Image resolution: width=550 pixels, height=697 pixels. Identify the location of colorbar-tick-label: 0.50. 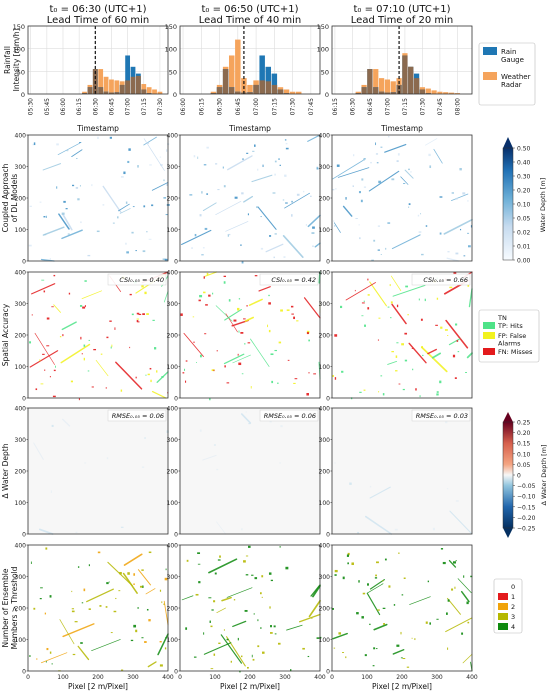
(524, 149).